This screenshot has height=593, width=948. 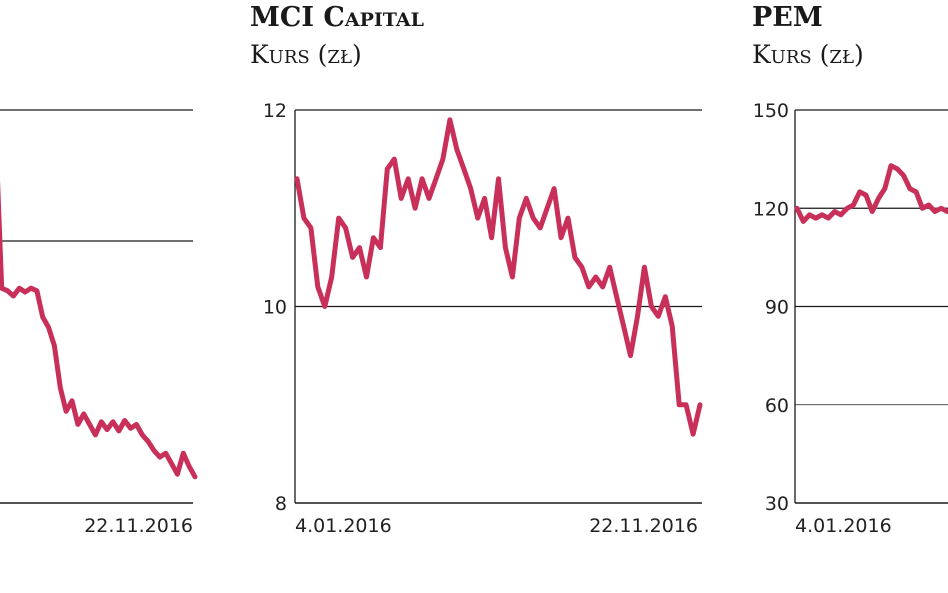 I want to click on y-tick-label: 10, so click(x=275, y=308).